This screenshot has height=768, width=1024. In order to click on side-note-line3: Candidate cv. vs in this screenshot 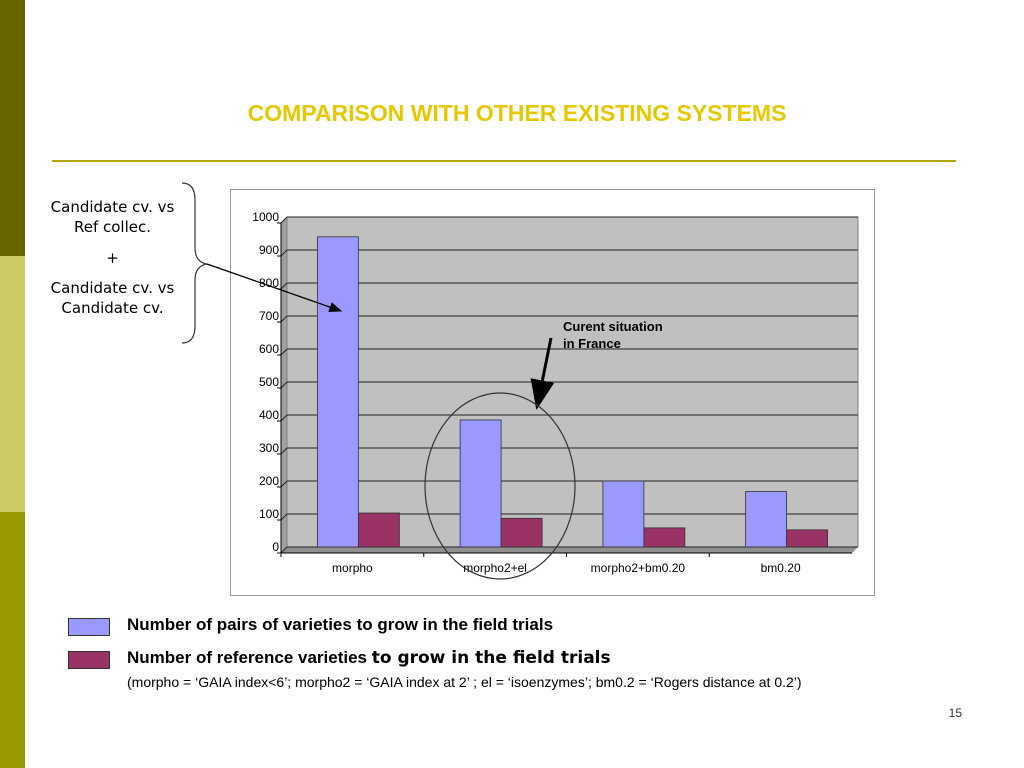, I will do `click(112, 288)`.